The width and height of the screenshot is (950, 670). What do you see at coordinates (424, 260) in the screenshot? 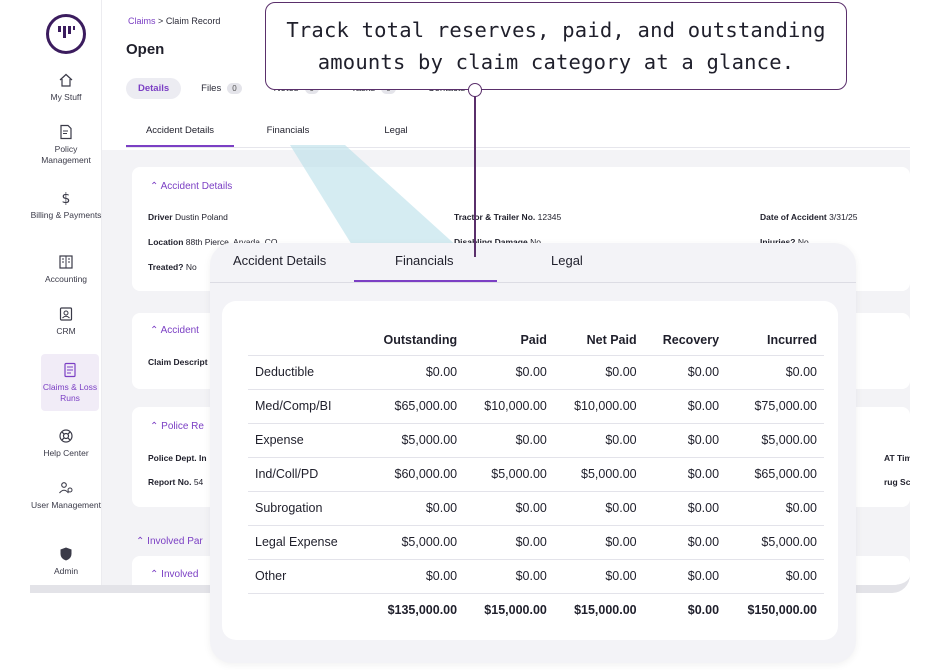
I see `zoom-tab-financials: Financials` at bounding box center [424, 260].